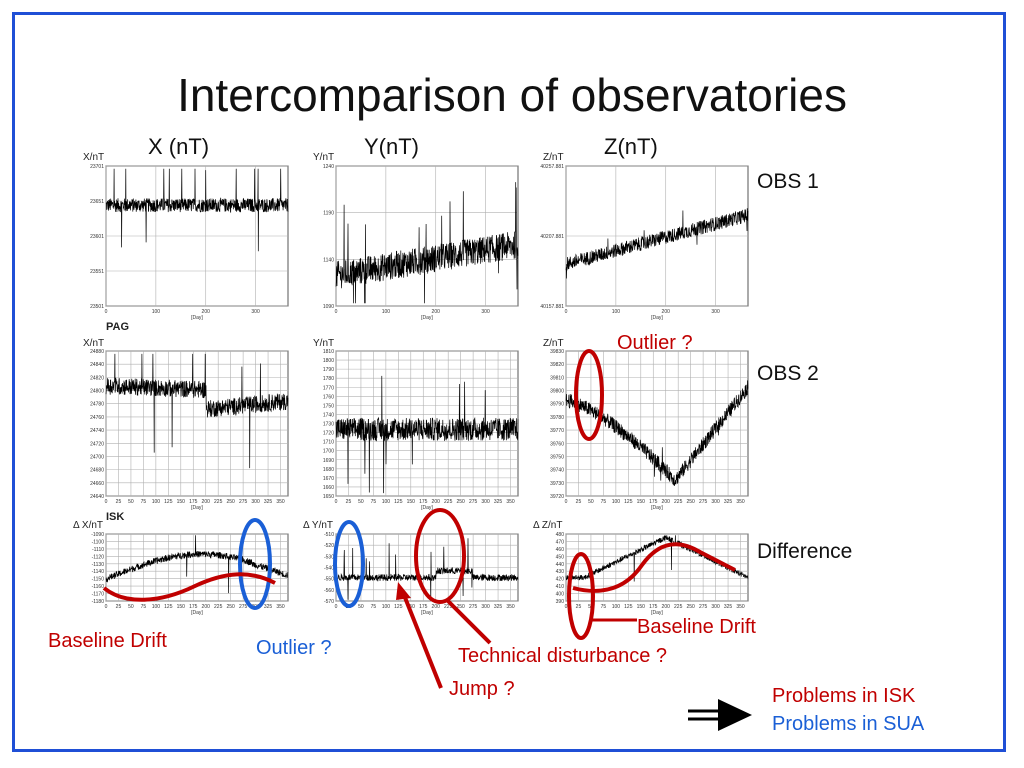  What do you see at coordinates (329, 591) in the screenshot?
I see `y-tick-label: -560` at bounding box center [329, 591].